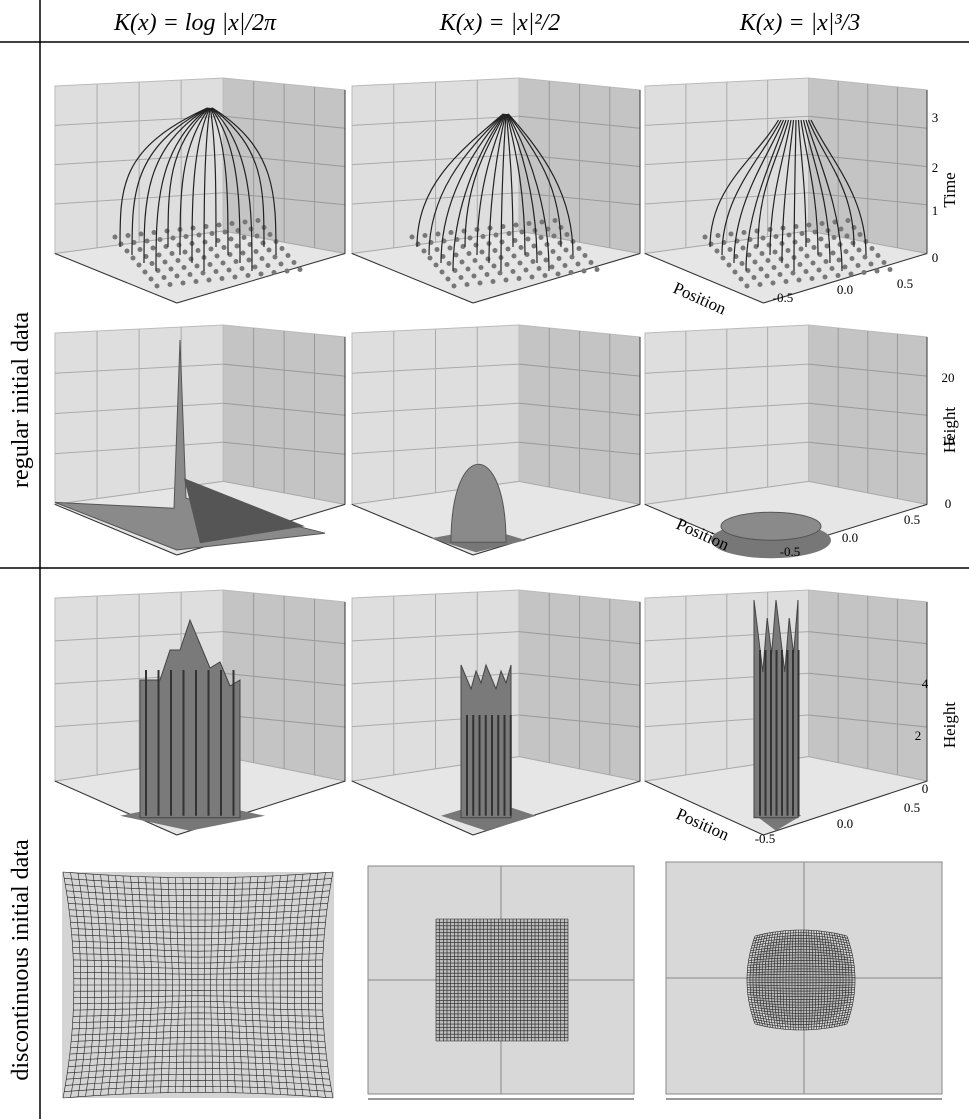 The height and width of the screenshot is (1119, 969). What do you see at coordinates (948, 440) in the screenshot?
I see `tick-label: 10` at bounding box center [948, 440].